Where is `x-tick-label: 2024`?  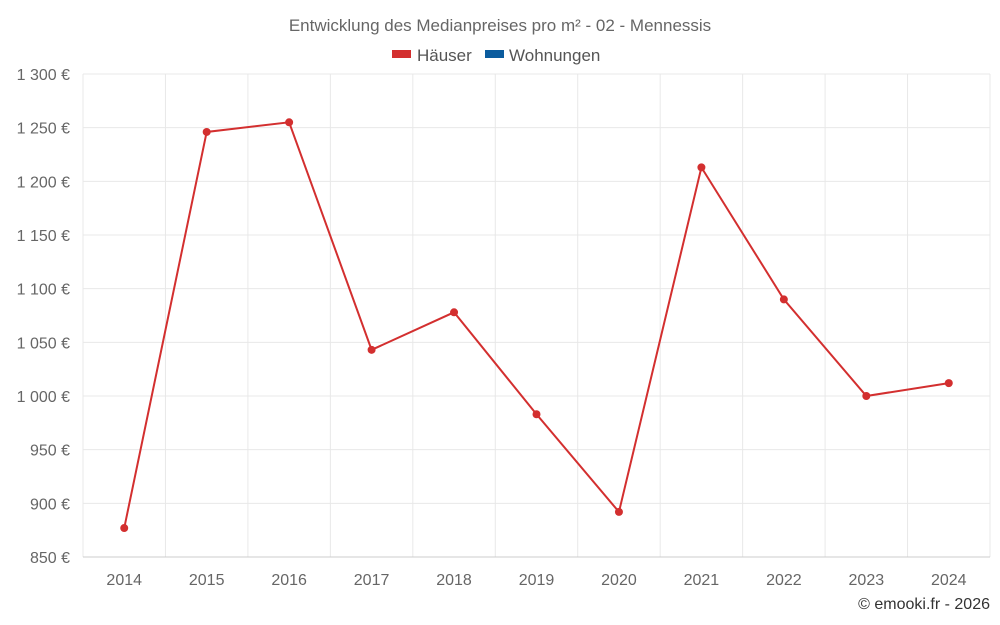
x-tick-label: 2024 is located at coordinates (949, 580).